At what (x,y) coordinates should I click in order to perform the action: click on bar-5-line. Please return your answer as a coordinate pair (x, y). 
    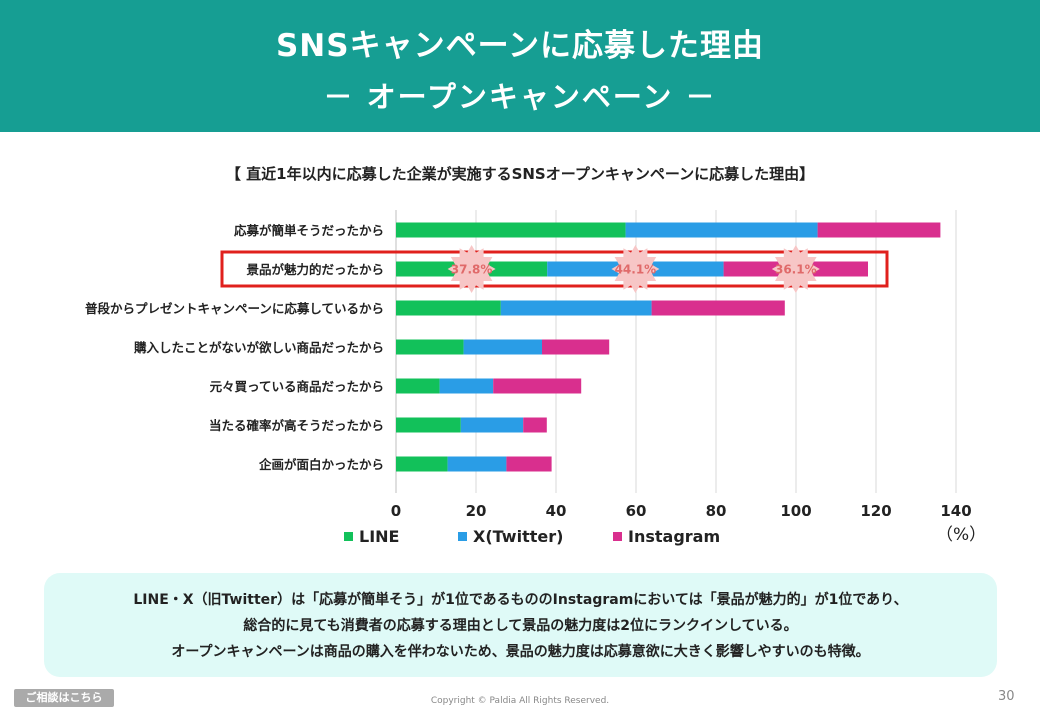
    Looking at the image, I should click on (428, 425).